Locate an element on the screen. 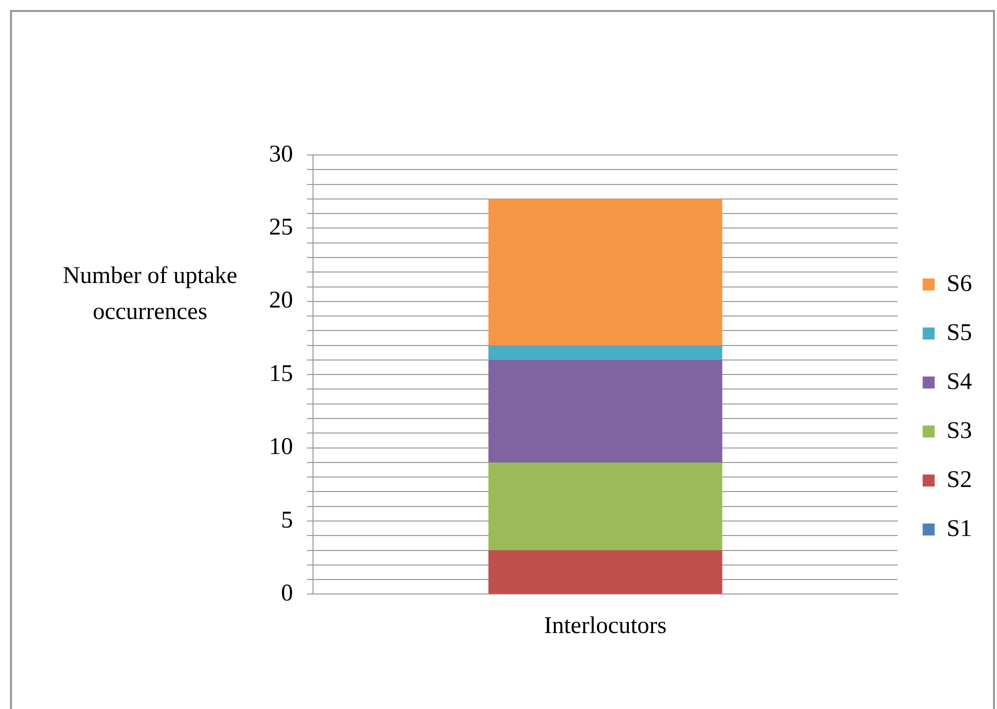  legend-label: S4 is located at coordinates (959, 381).